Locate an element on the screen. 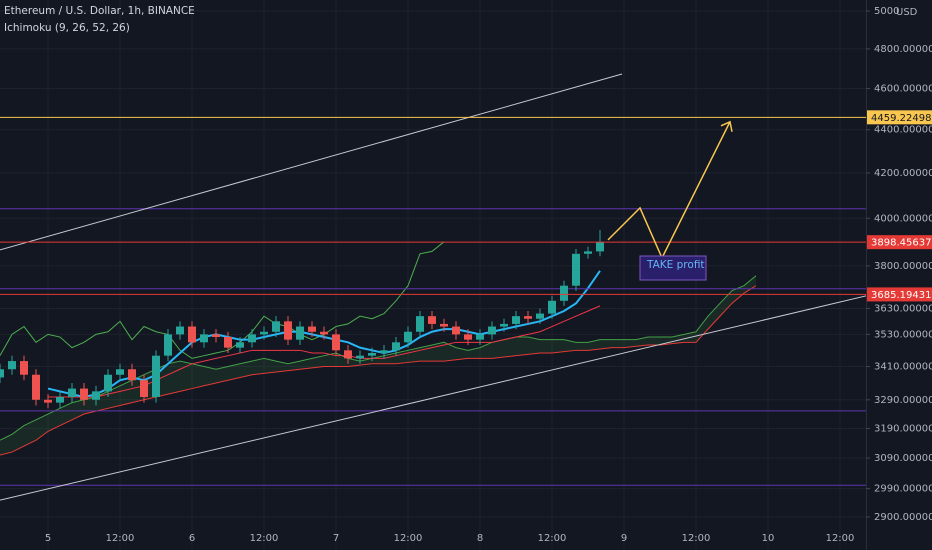  y-tick-label: 3530.000000 is located at coordinates (903, 334).